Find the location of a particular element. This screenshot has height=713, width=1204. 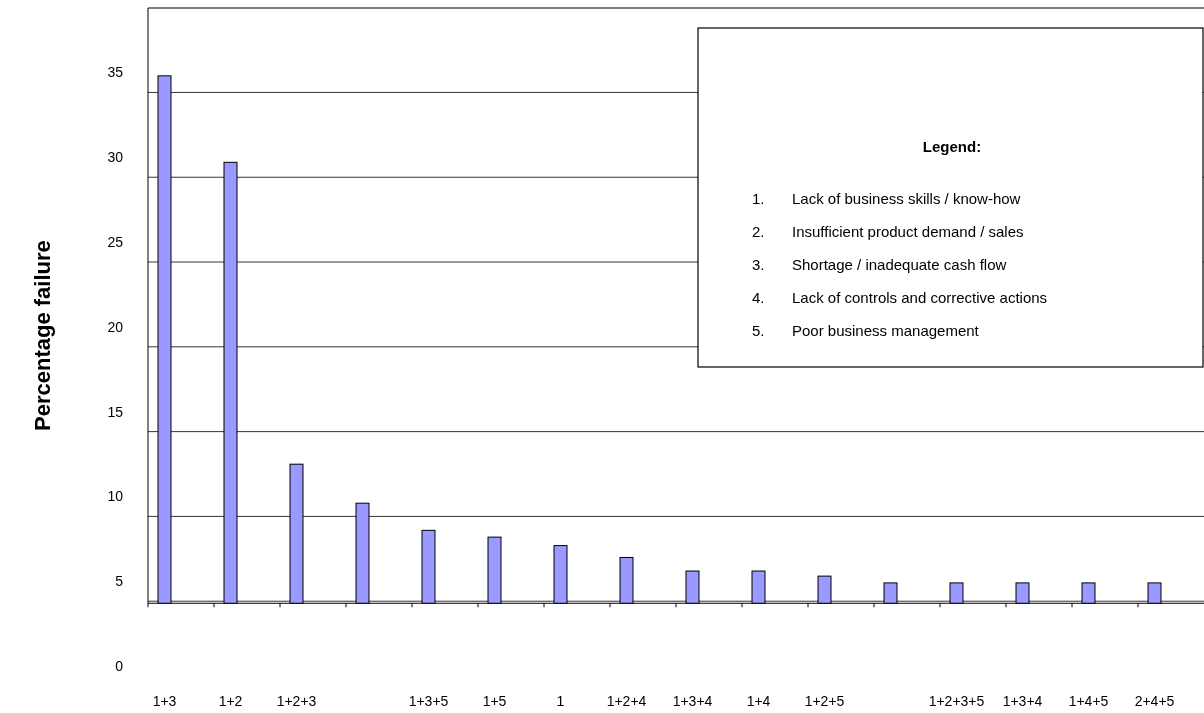

x-tick-label: 1+2+3+5 is located at coordinates (956, 701).